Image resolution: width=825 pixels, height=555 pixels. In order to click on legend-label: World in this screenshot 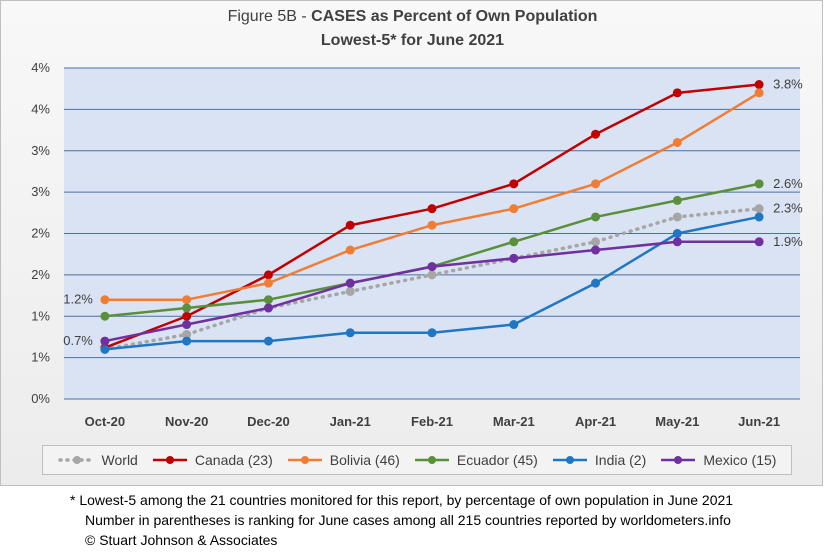, I will do `click(119, 460)`.